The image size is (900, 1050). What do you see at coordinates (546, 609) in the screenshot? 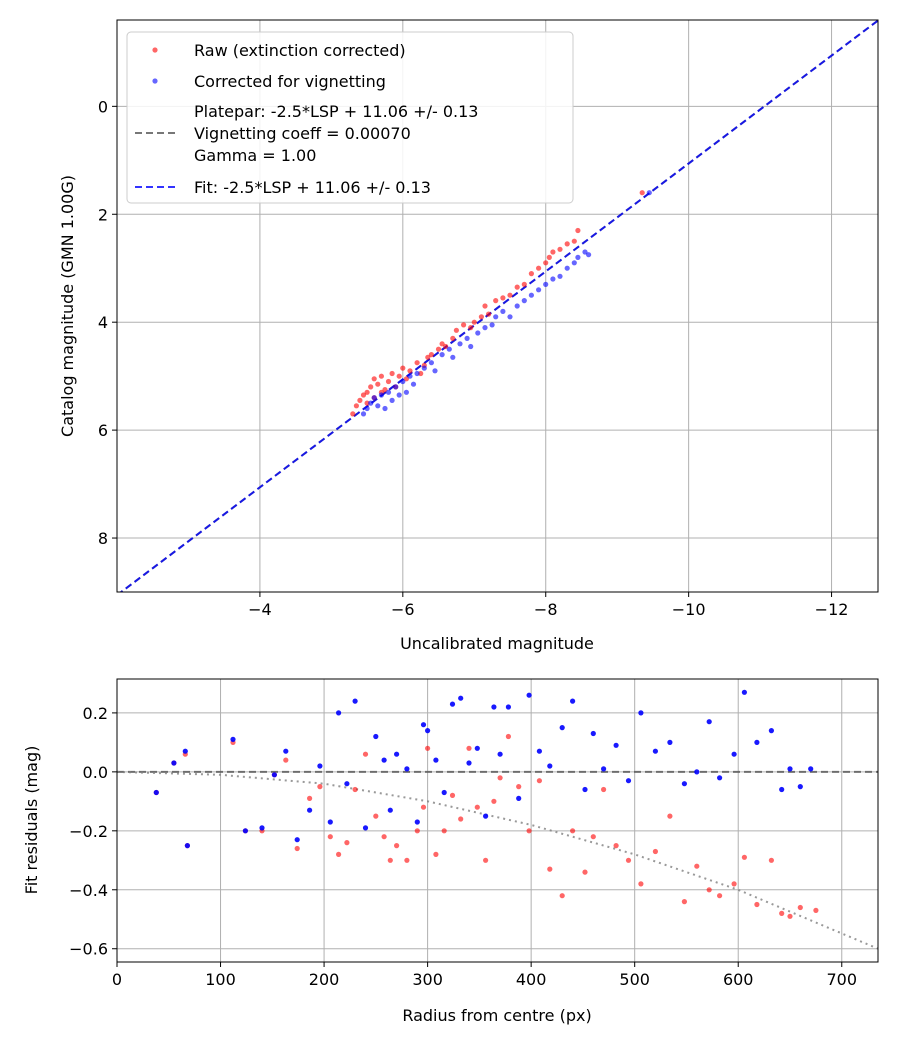
I see `top-x-tick-label: −8` at bounding box center [546, 609].